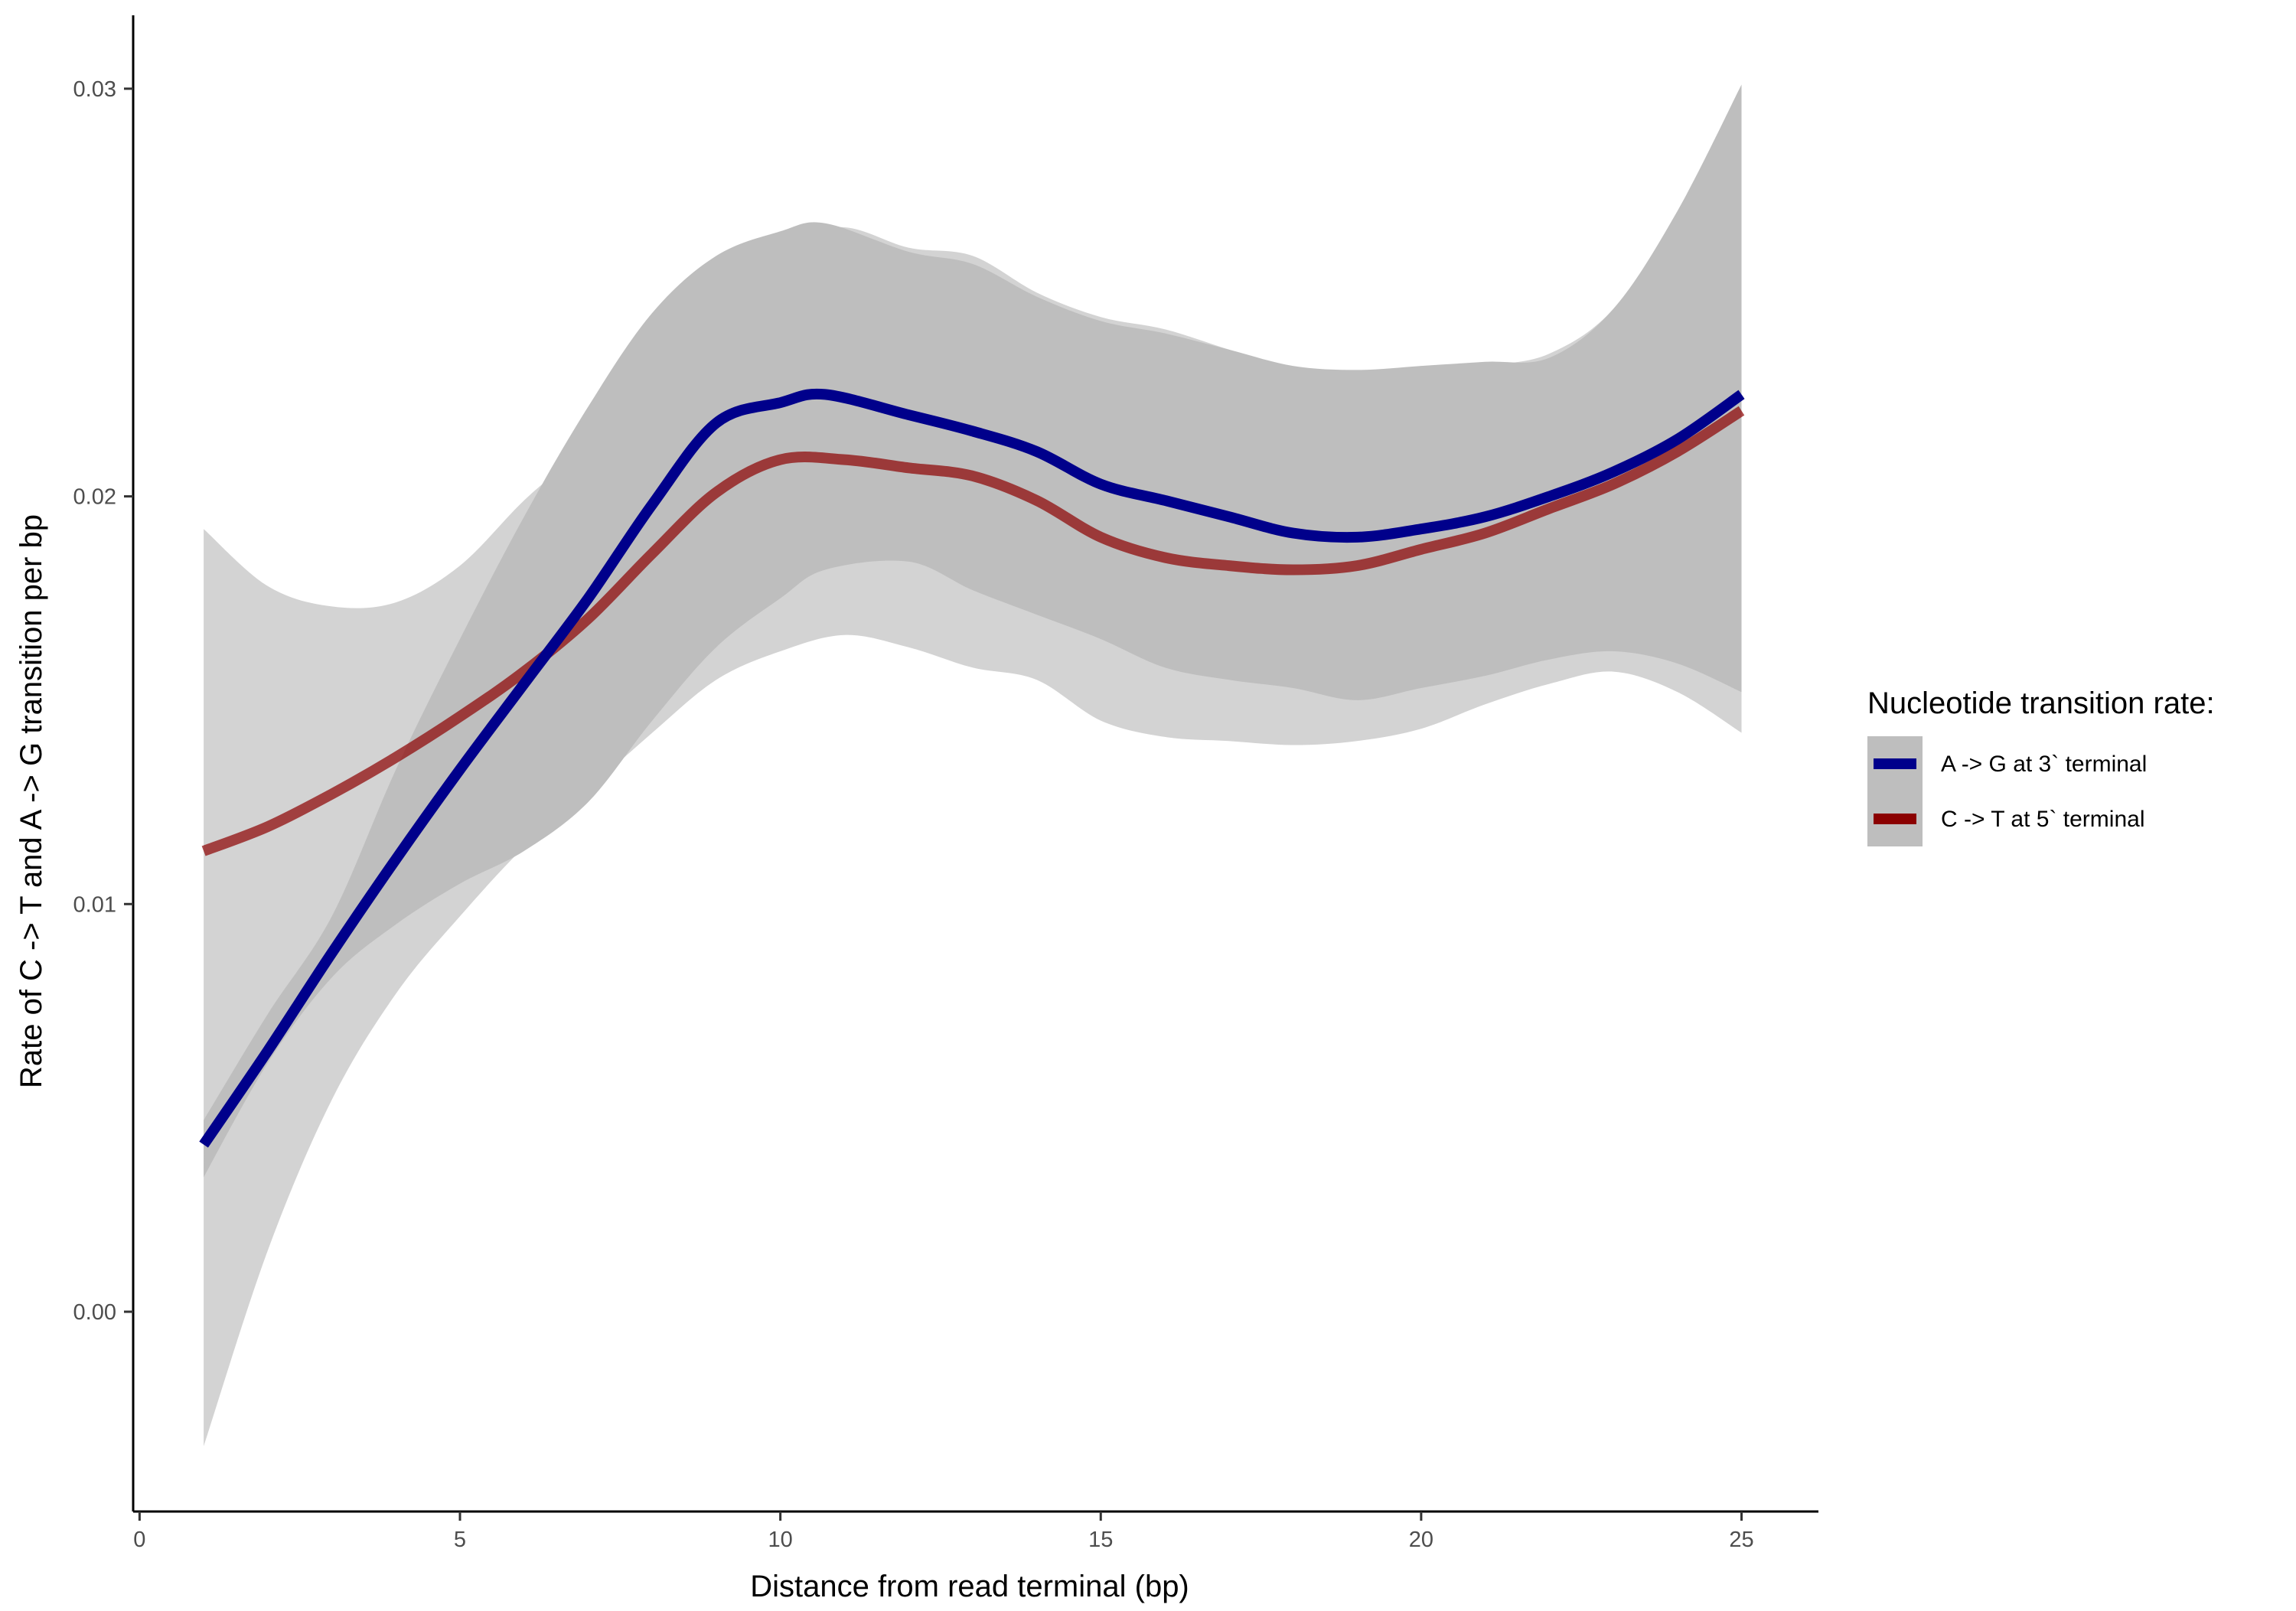  Describe the element at coordinates (1100, 1540) in the screenshot. I see `x-tick-label: 15` at that location.